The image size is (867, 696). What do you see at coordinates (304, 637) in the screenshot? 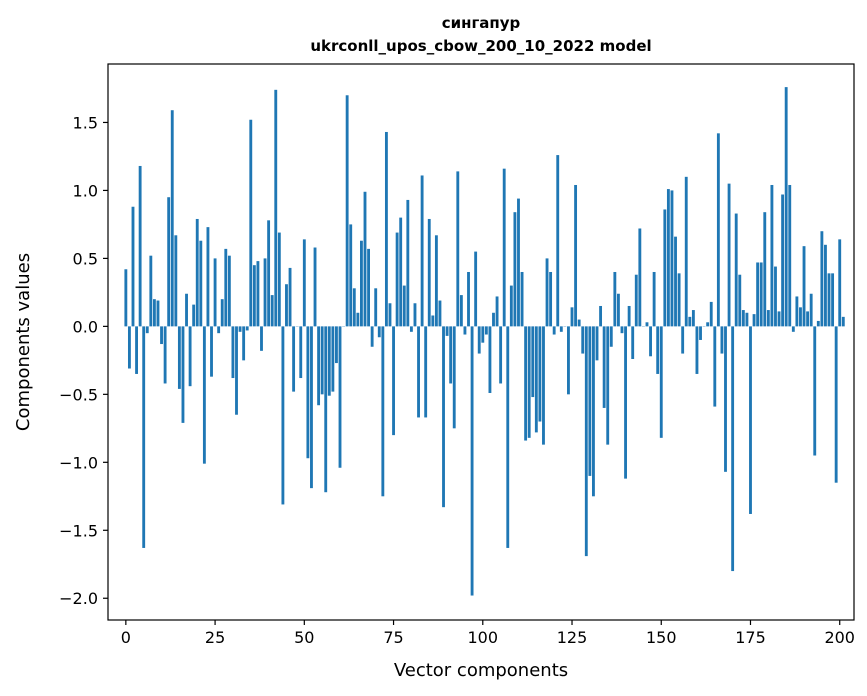
I see `x-tick-label: 50` at bounding box center [304, 637].